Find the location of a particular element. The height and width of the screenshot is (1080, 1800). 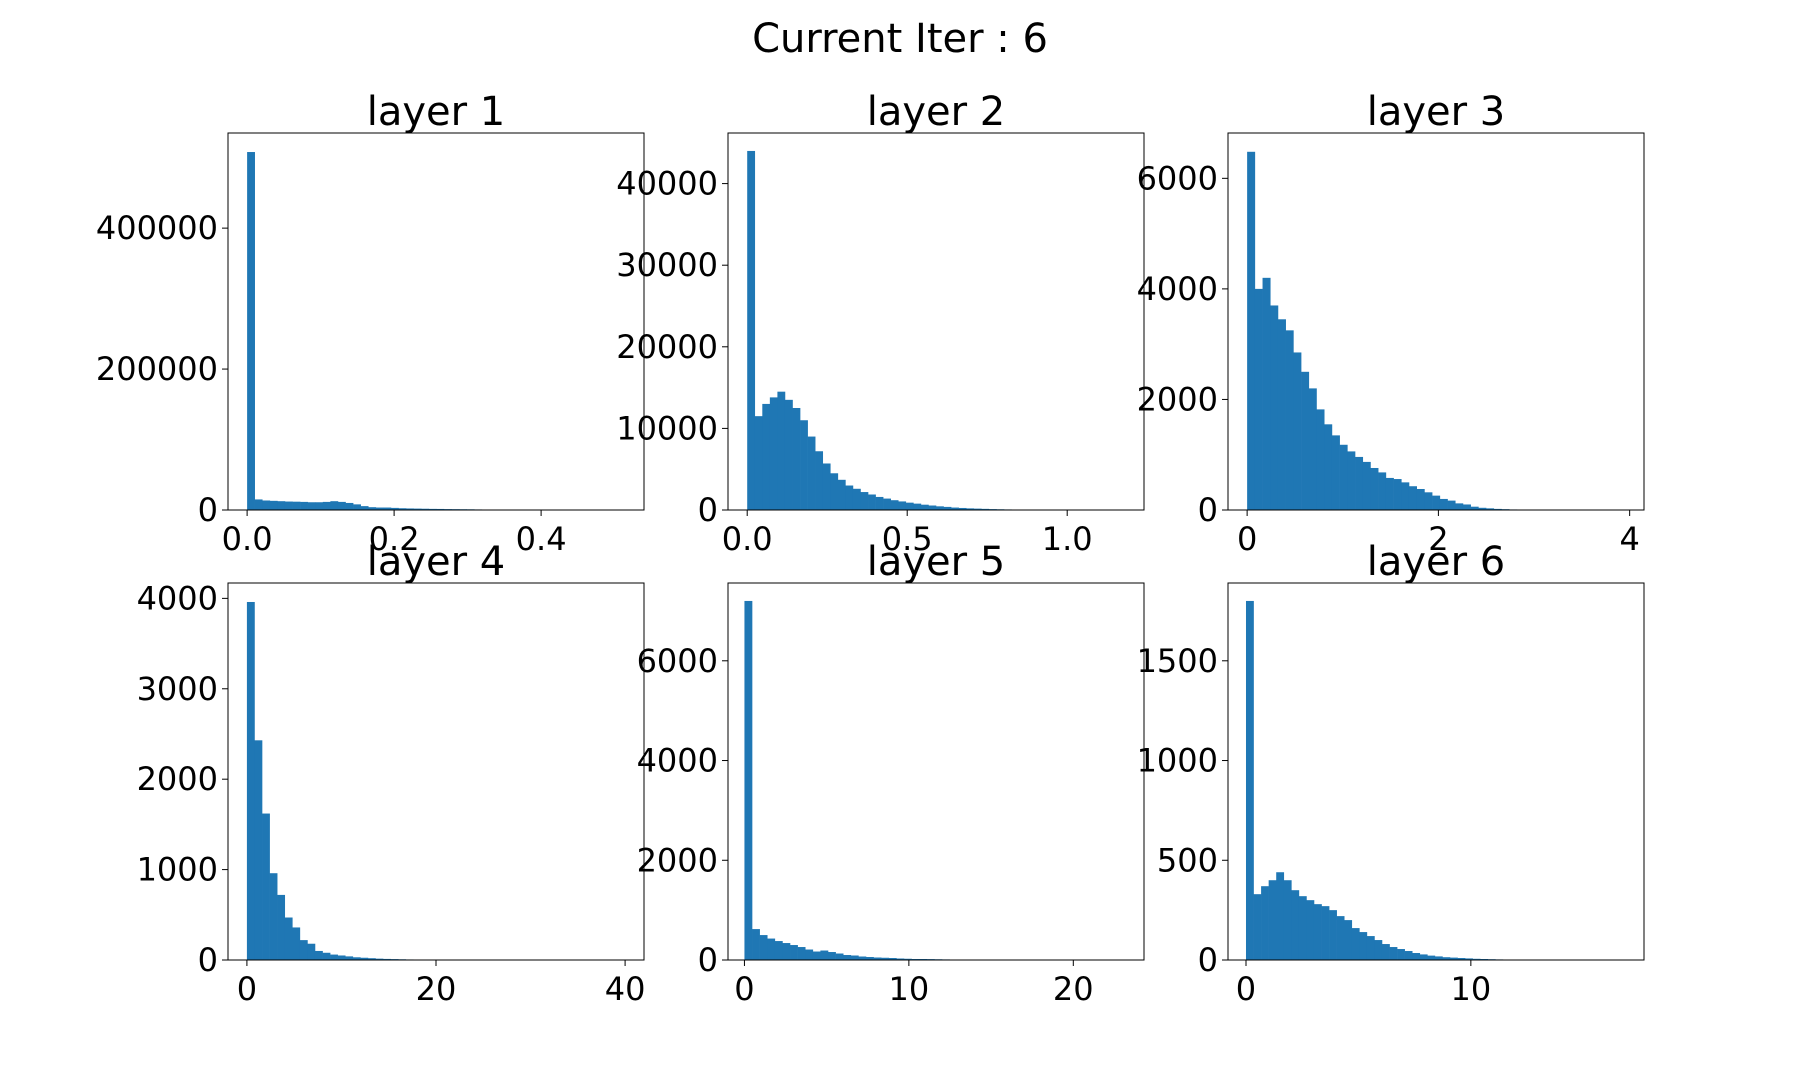

y-tick-label: 1000 is located at coordinates (1177, 761).